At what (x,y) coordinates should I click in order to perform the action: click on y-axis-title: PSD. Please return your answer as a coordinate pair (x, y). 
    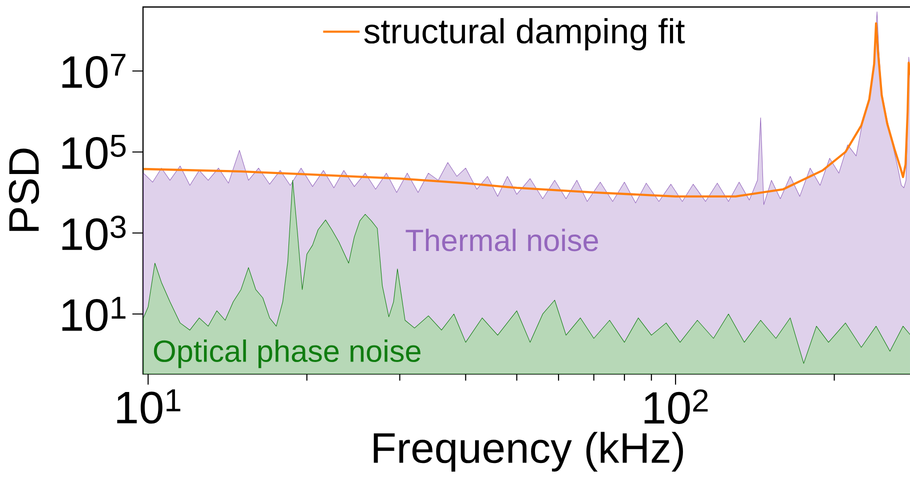
    Looking at the image, I should click on (24, 189).